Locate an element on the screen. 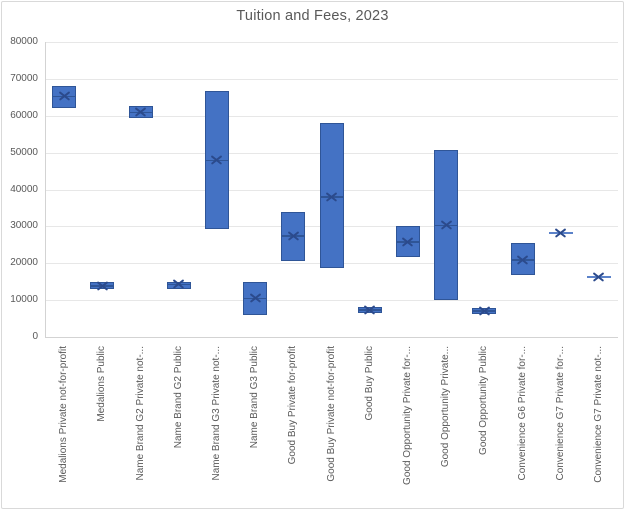 The image size is (625, 512). y-tick-label: 30000 is located at coordinates (24, 226).